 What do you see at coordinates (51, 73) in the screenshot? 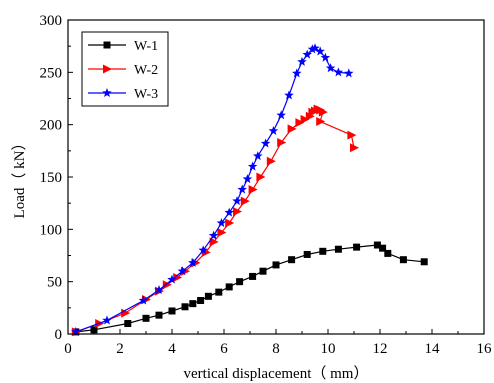
I see `y-tick-label: 250` at bounding box center [51, 73].